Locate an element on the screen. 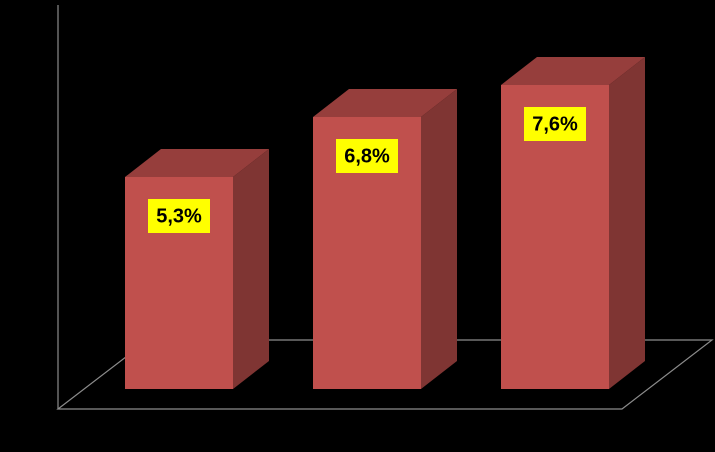 The width and height of the screenshot is (715, 452). value-label: 6,8% is located at coordinates (367, 156).